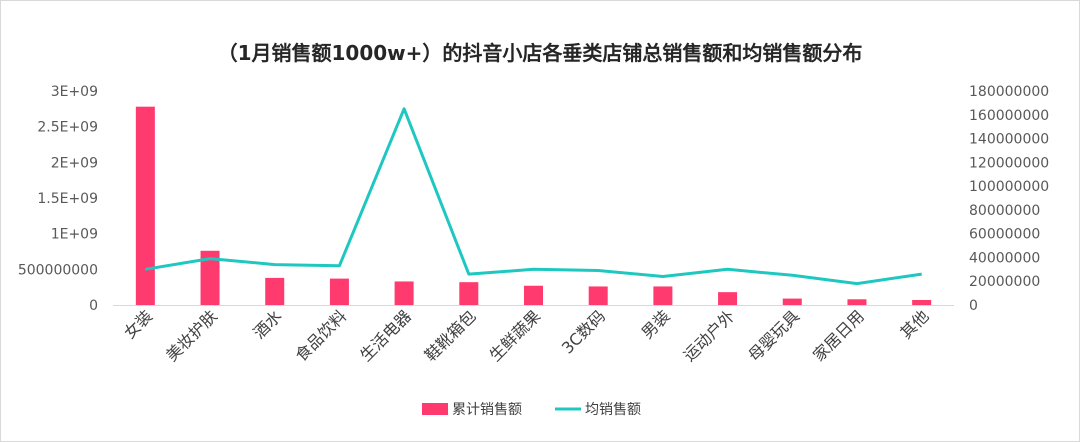 The width and height of the screenshot is (1080, 442). What do you see at coordinates (1004, 258) in the screenshot?
I see `y-right-tick-label: 40000000` at bounding box center [1004, 258].